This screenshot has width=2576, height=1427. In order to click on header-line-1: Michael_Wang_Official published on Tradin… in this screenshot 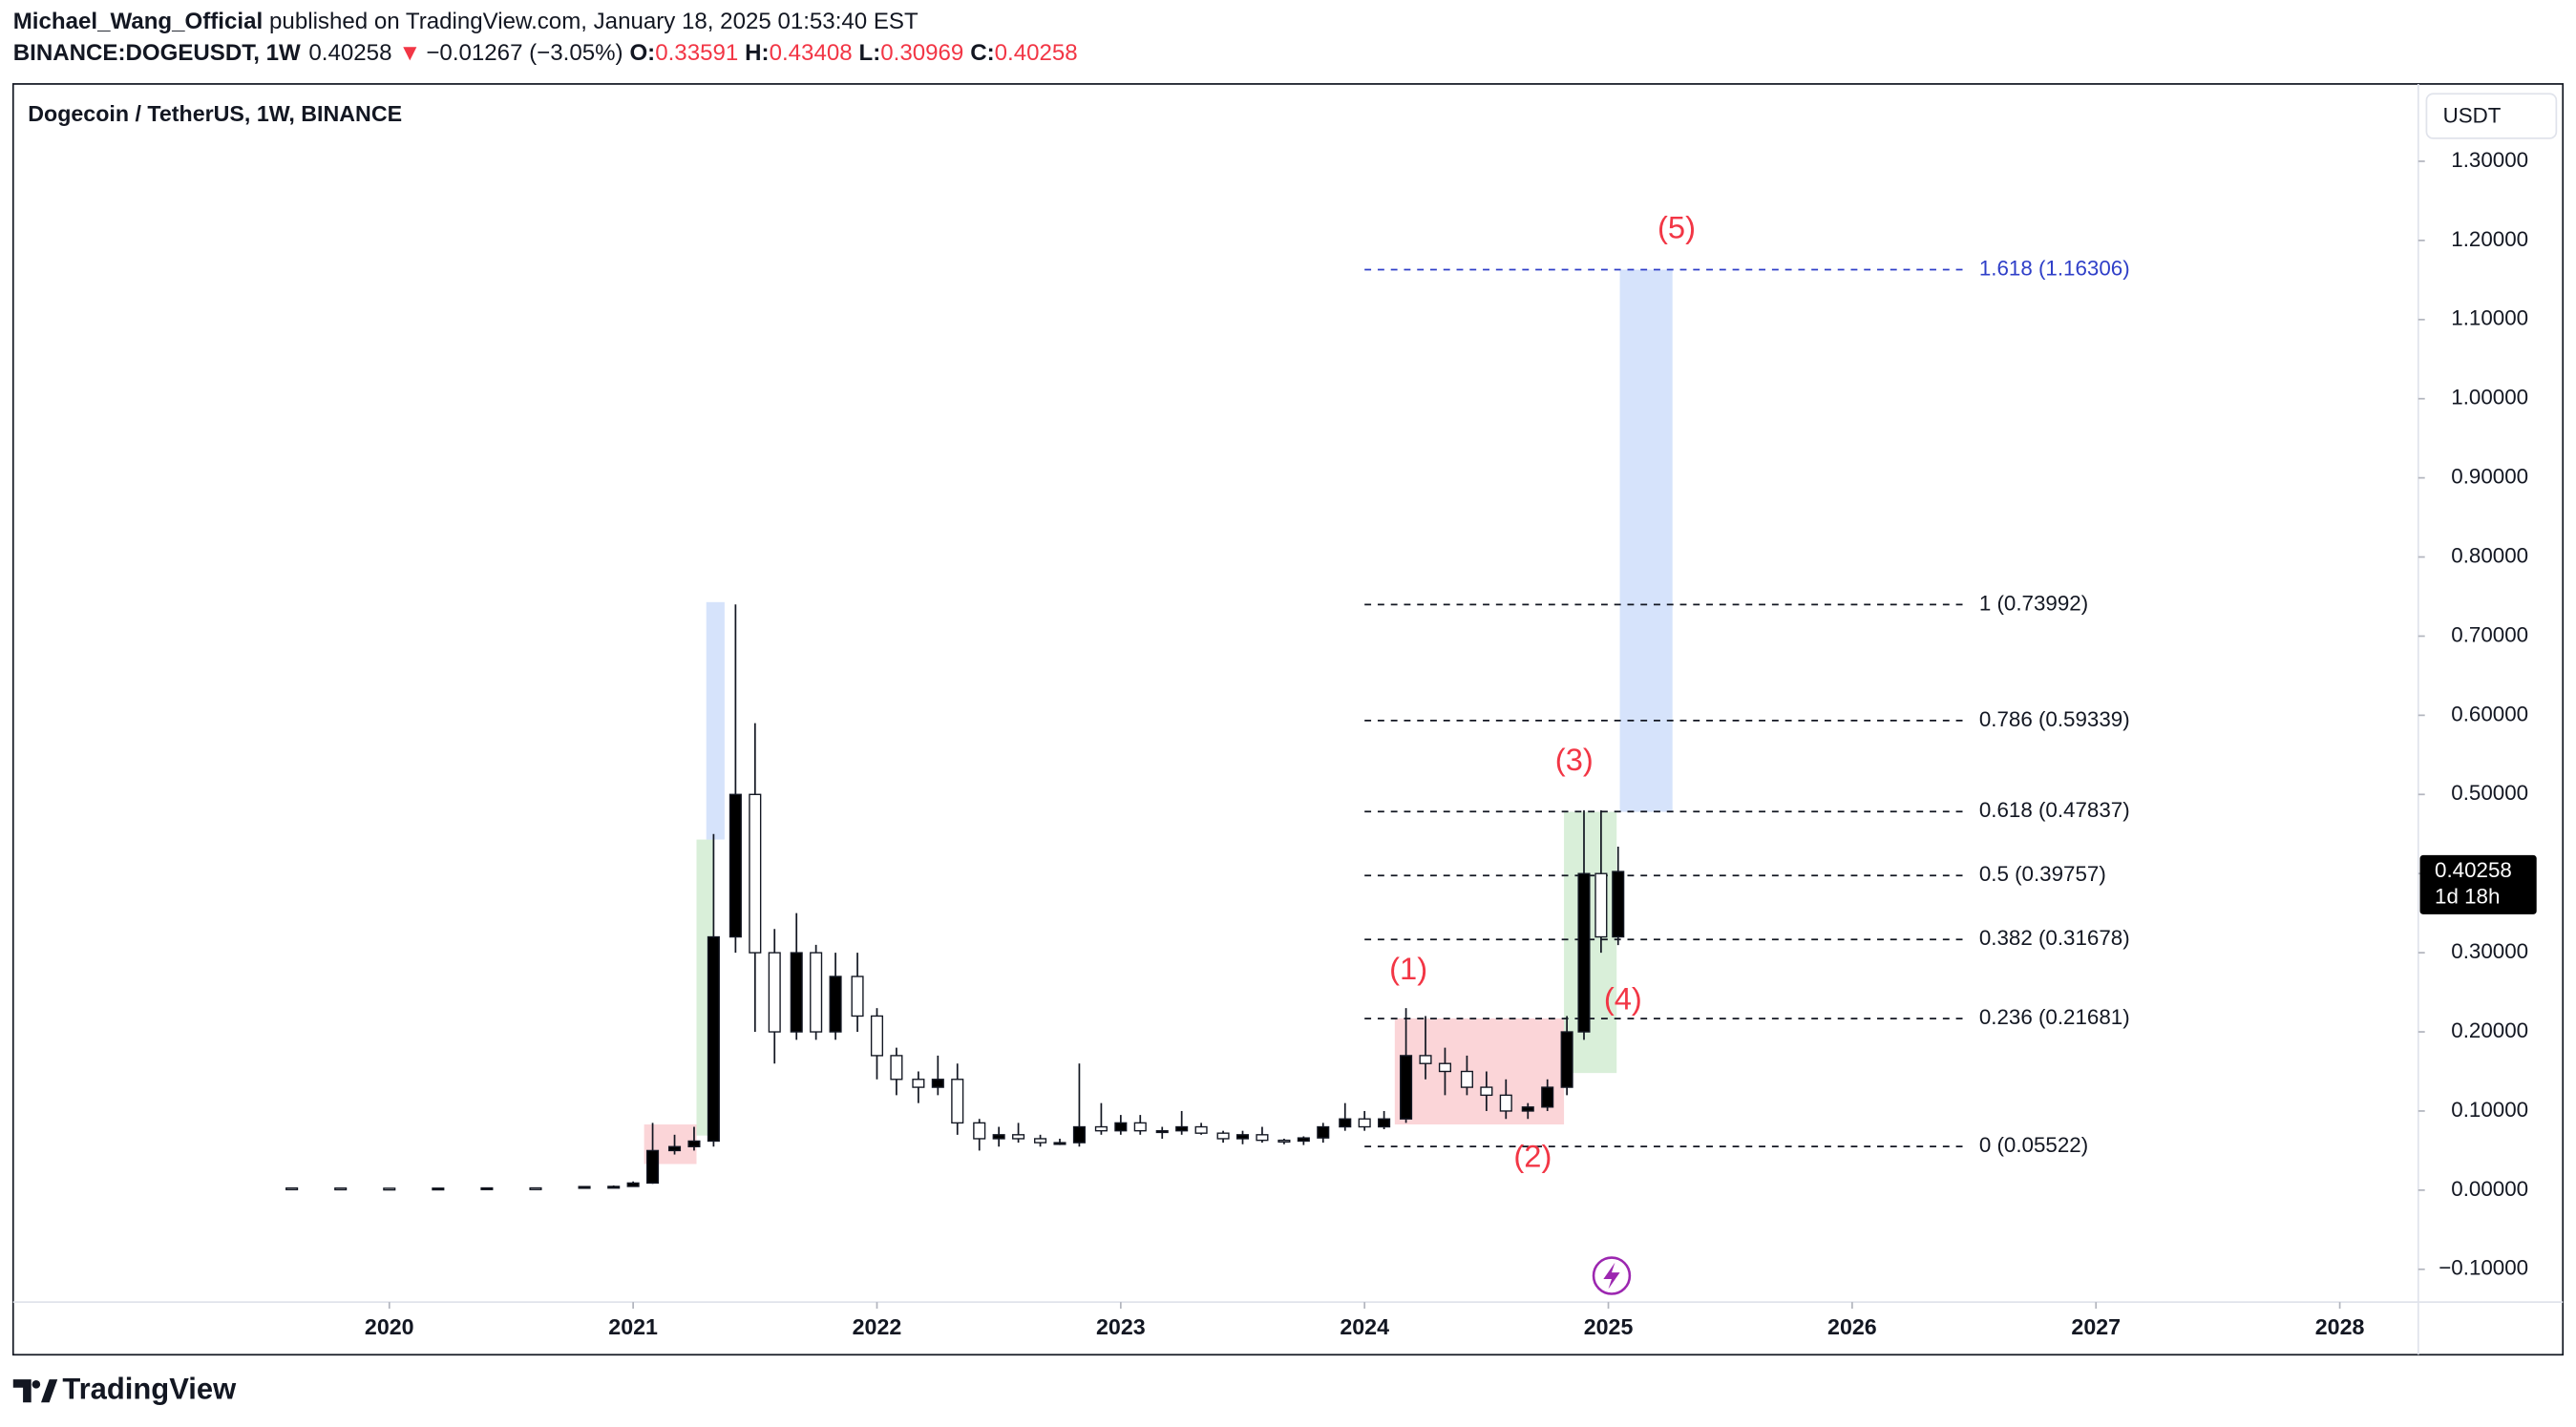, I will do `click(465, 22)`.